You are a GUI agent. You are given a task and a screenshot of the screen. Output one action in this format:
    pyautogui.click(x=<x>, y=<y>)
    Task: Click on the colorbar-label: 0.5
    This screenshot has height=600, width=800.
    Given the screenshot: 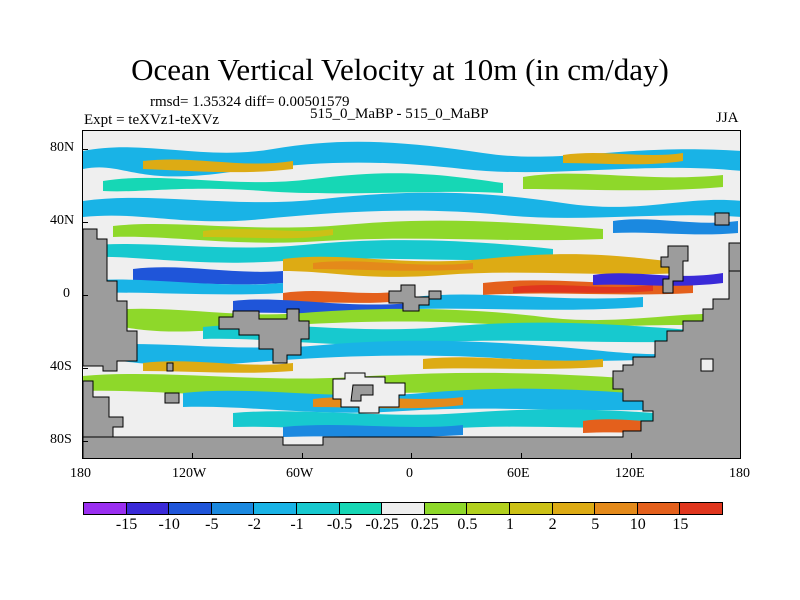 What is the action you would take?
    pyautogui.click(x=467, y=524)
    